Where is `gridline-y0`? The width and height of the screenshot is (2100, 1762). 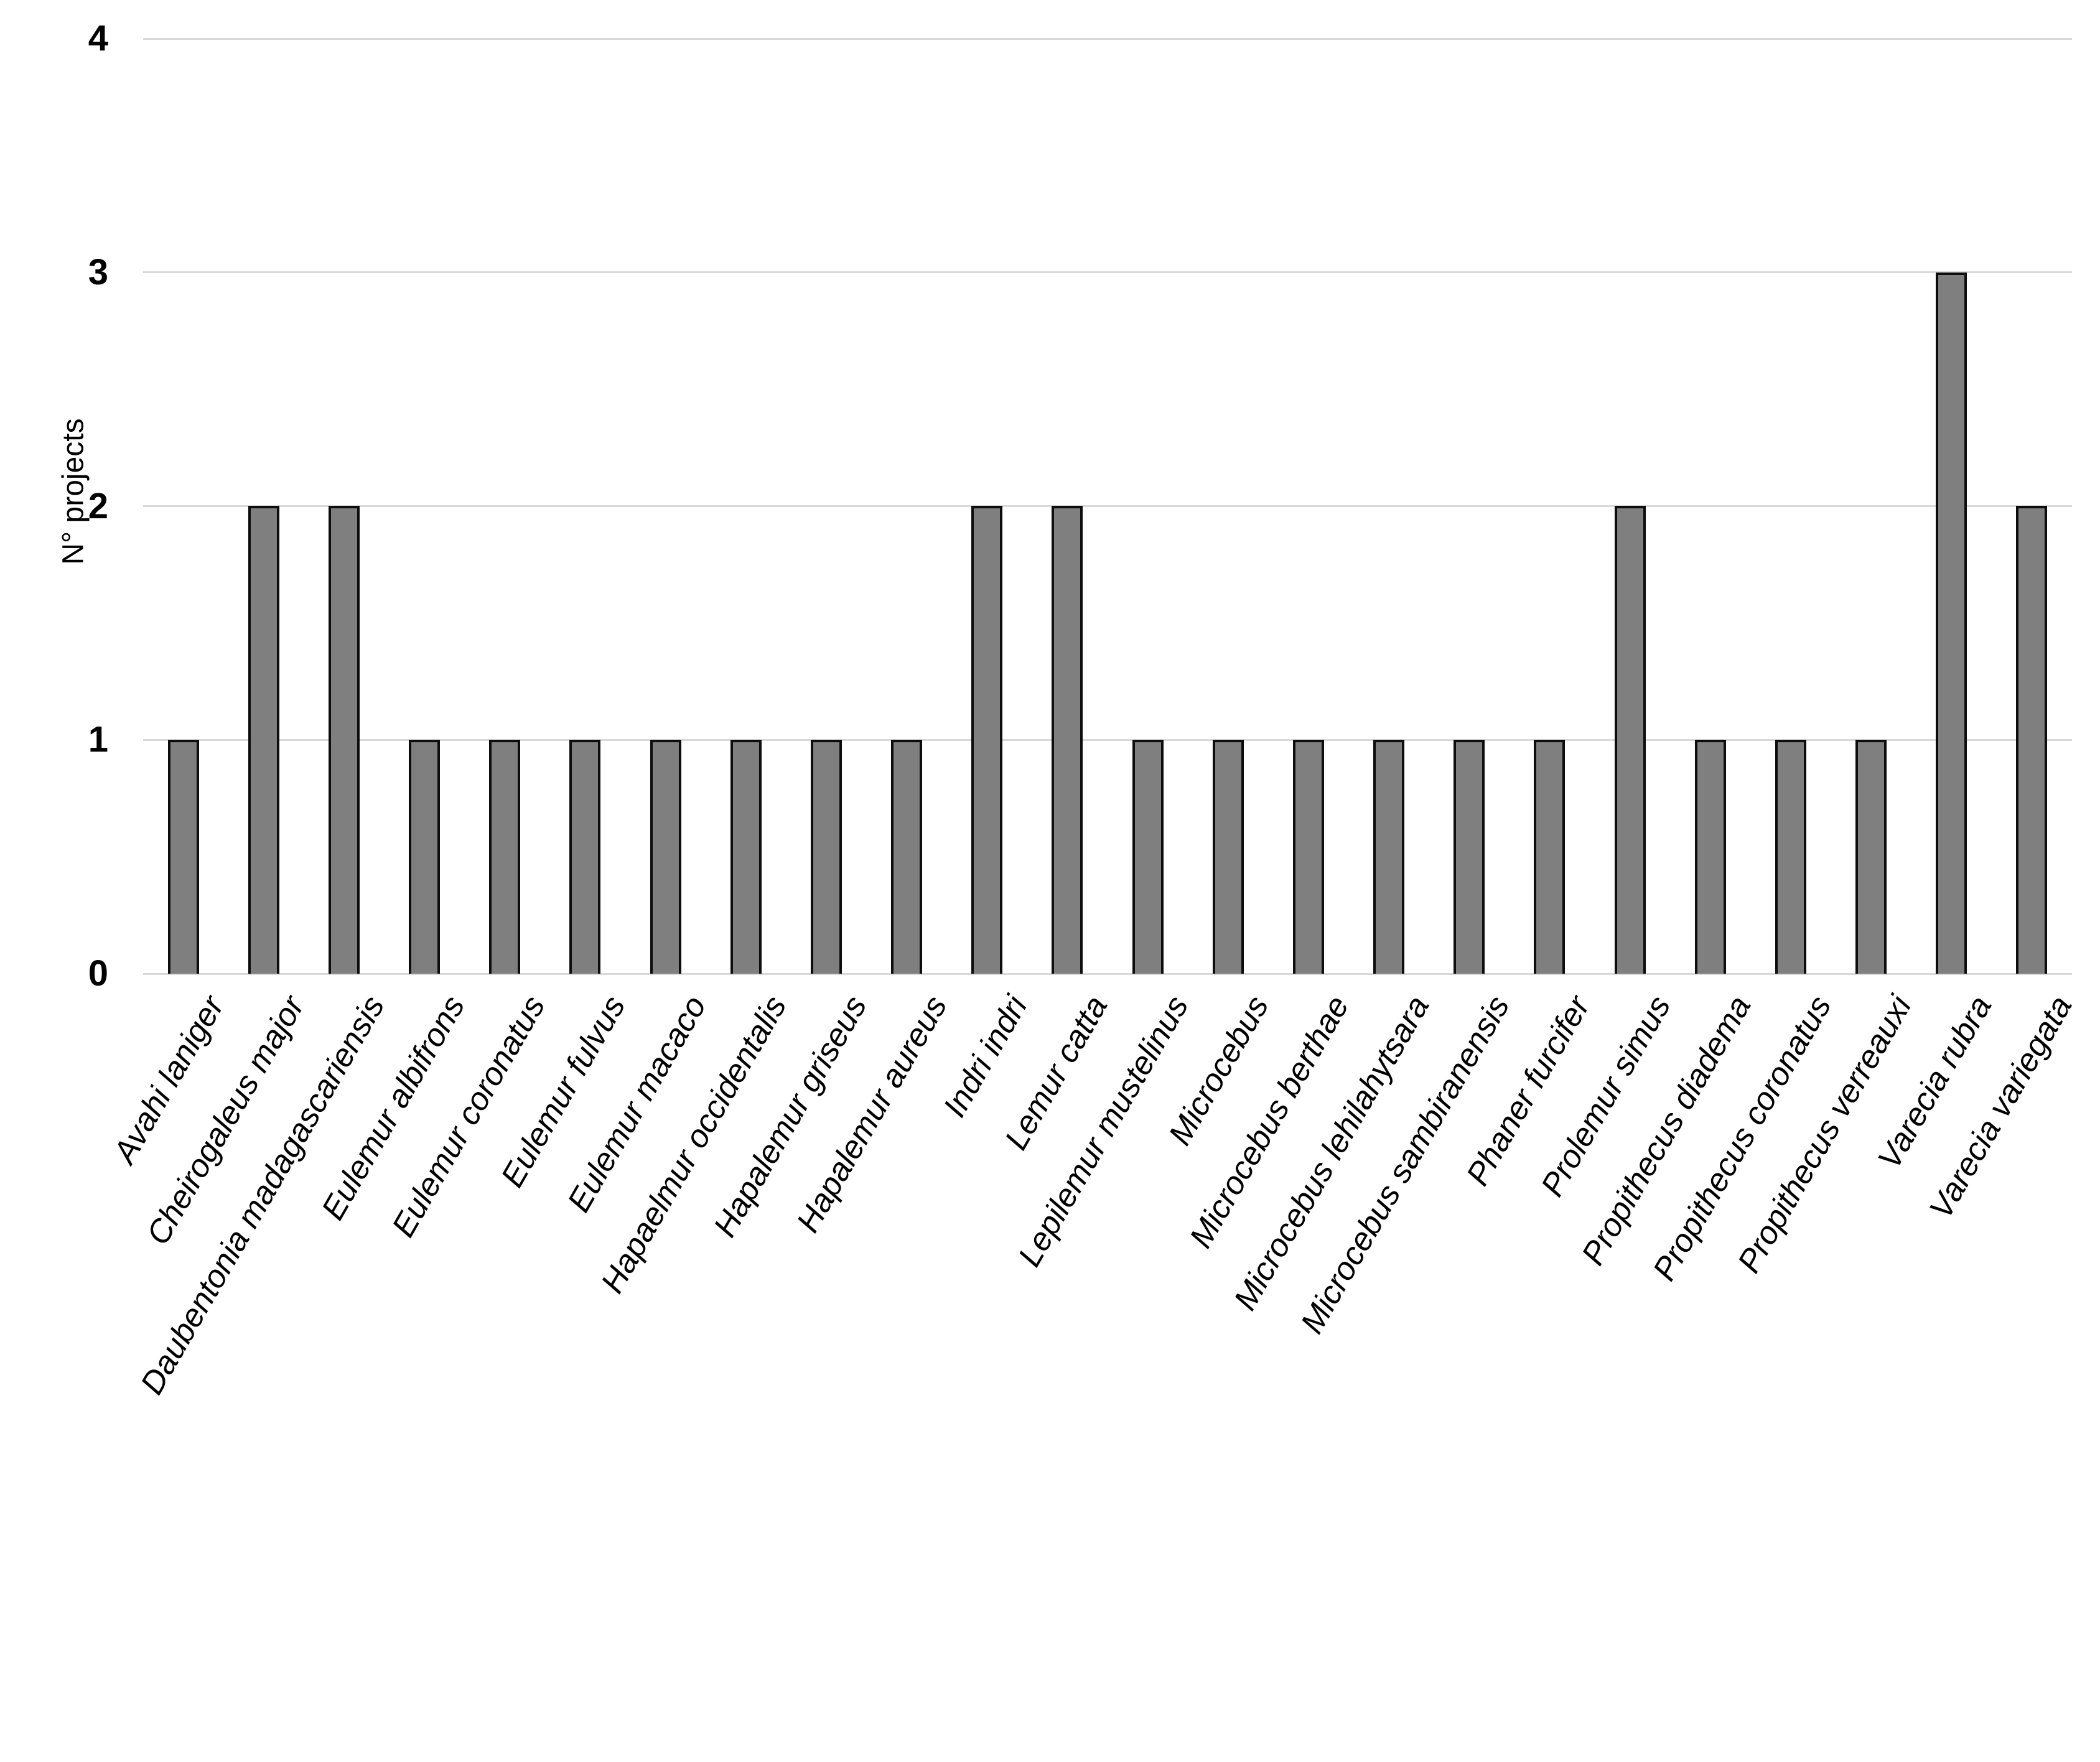
gridline-y0 is located at coordinates (1108, 974).